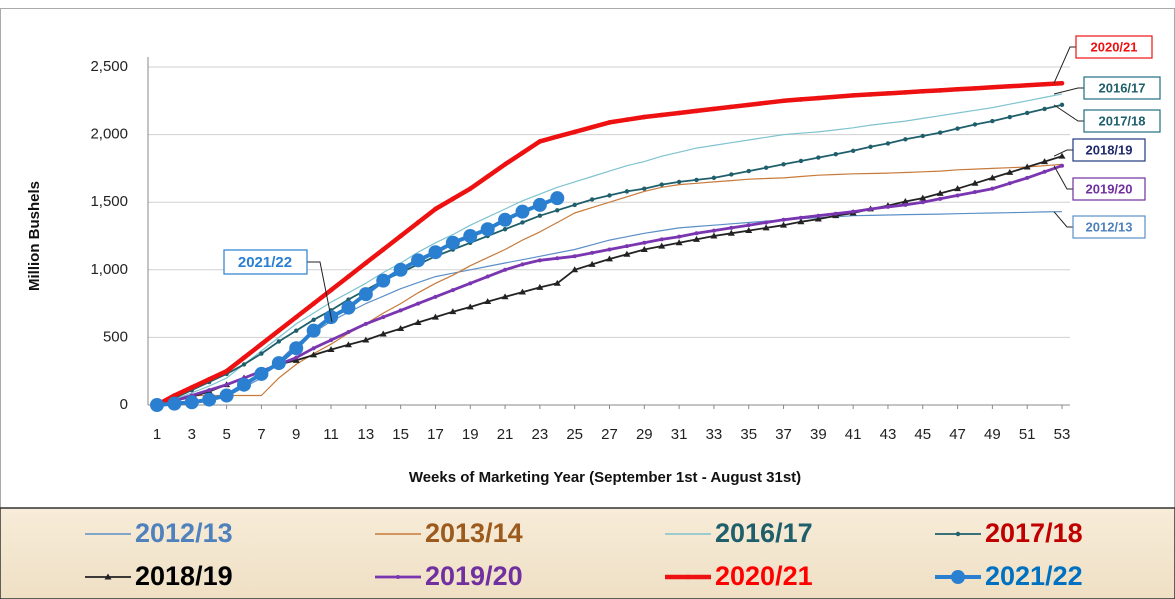  What do you see at coordinates (1109, 188) in the screenshot?
I see `callout-label: 2019/20` at bounding box center [1109, 188].